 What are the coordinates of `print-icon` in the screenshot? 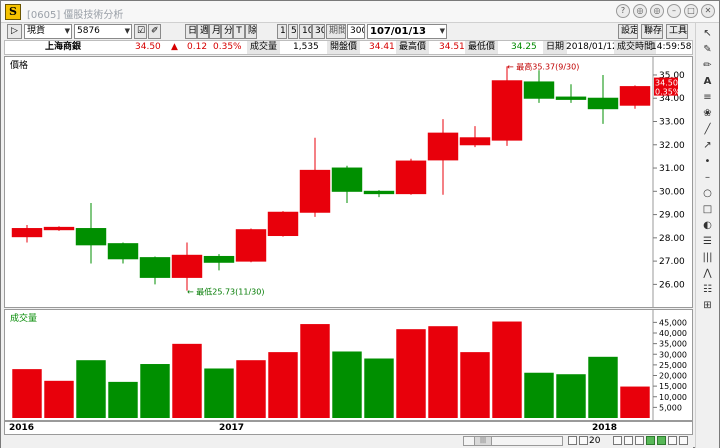 It's located at (683, 440).